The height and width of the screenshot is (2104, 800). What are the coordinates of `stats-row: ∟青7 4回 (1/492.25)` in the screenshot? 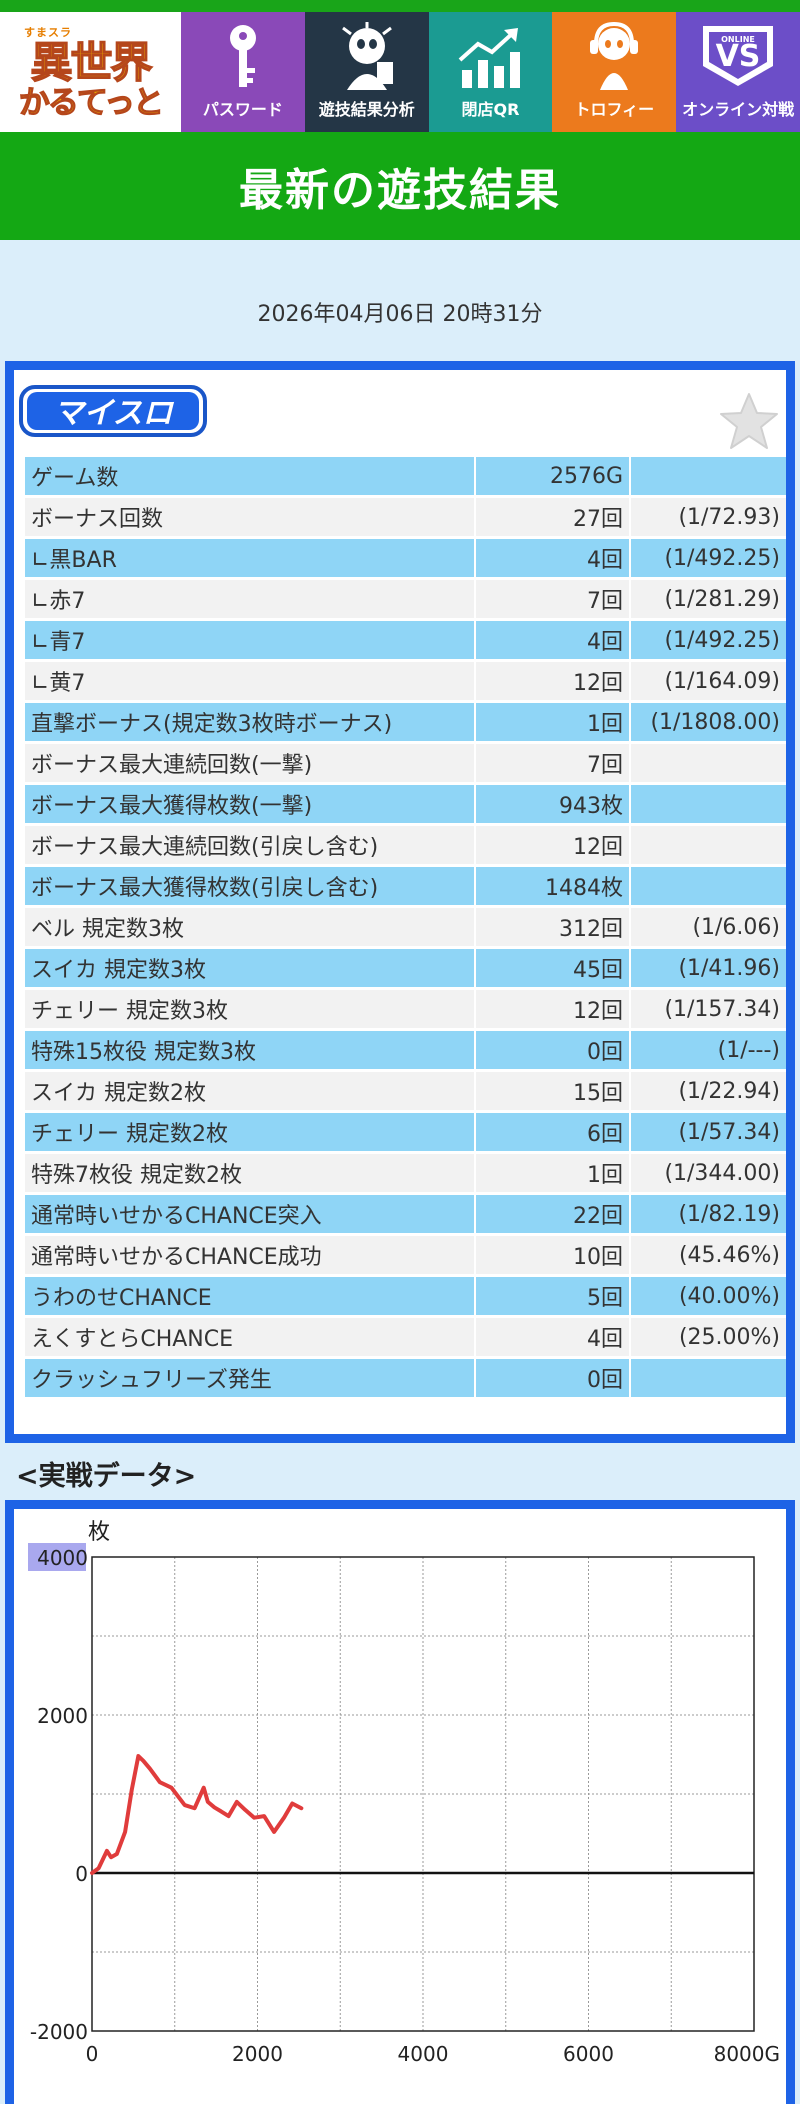 It's located at (405, 640).